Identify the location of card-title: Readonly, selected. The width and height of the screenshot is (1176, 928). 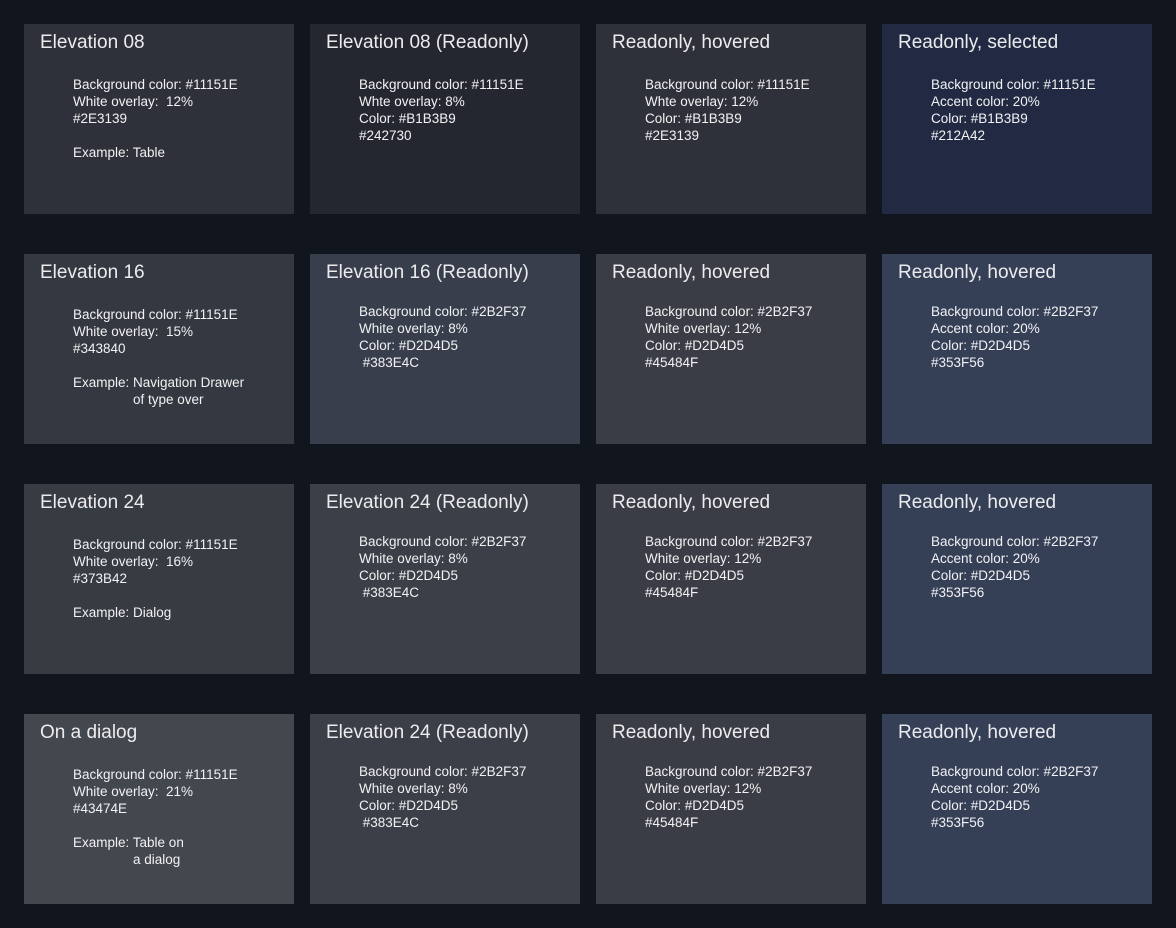
(978, 42).